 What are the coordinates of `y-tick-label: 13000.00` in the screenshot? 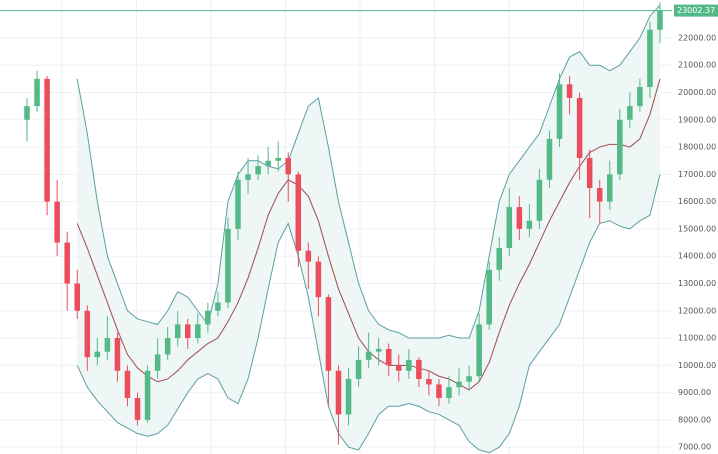 It's located at (697, 283).